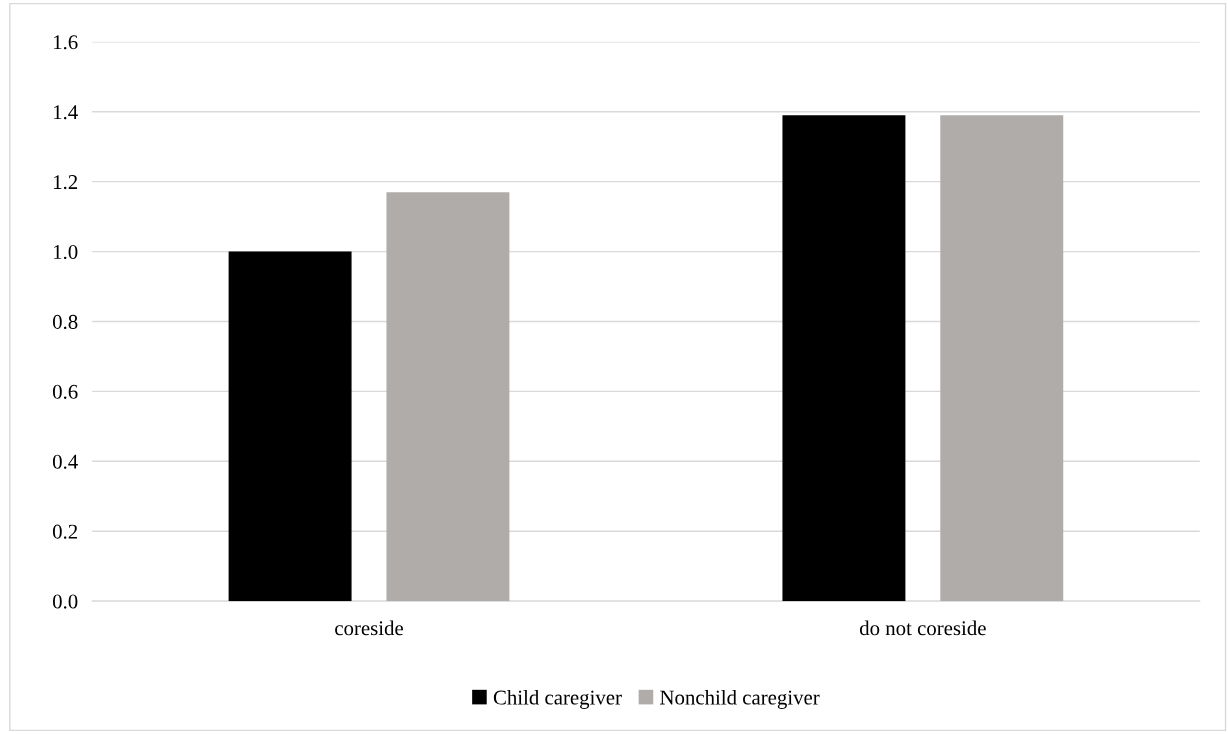 The width and height of the screenshot is (1228, 734). I want to click on y-tick-label: 1.0, so click(66, 252).